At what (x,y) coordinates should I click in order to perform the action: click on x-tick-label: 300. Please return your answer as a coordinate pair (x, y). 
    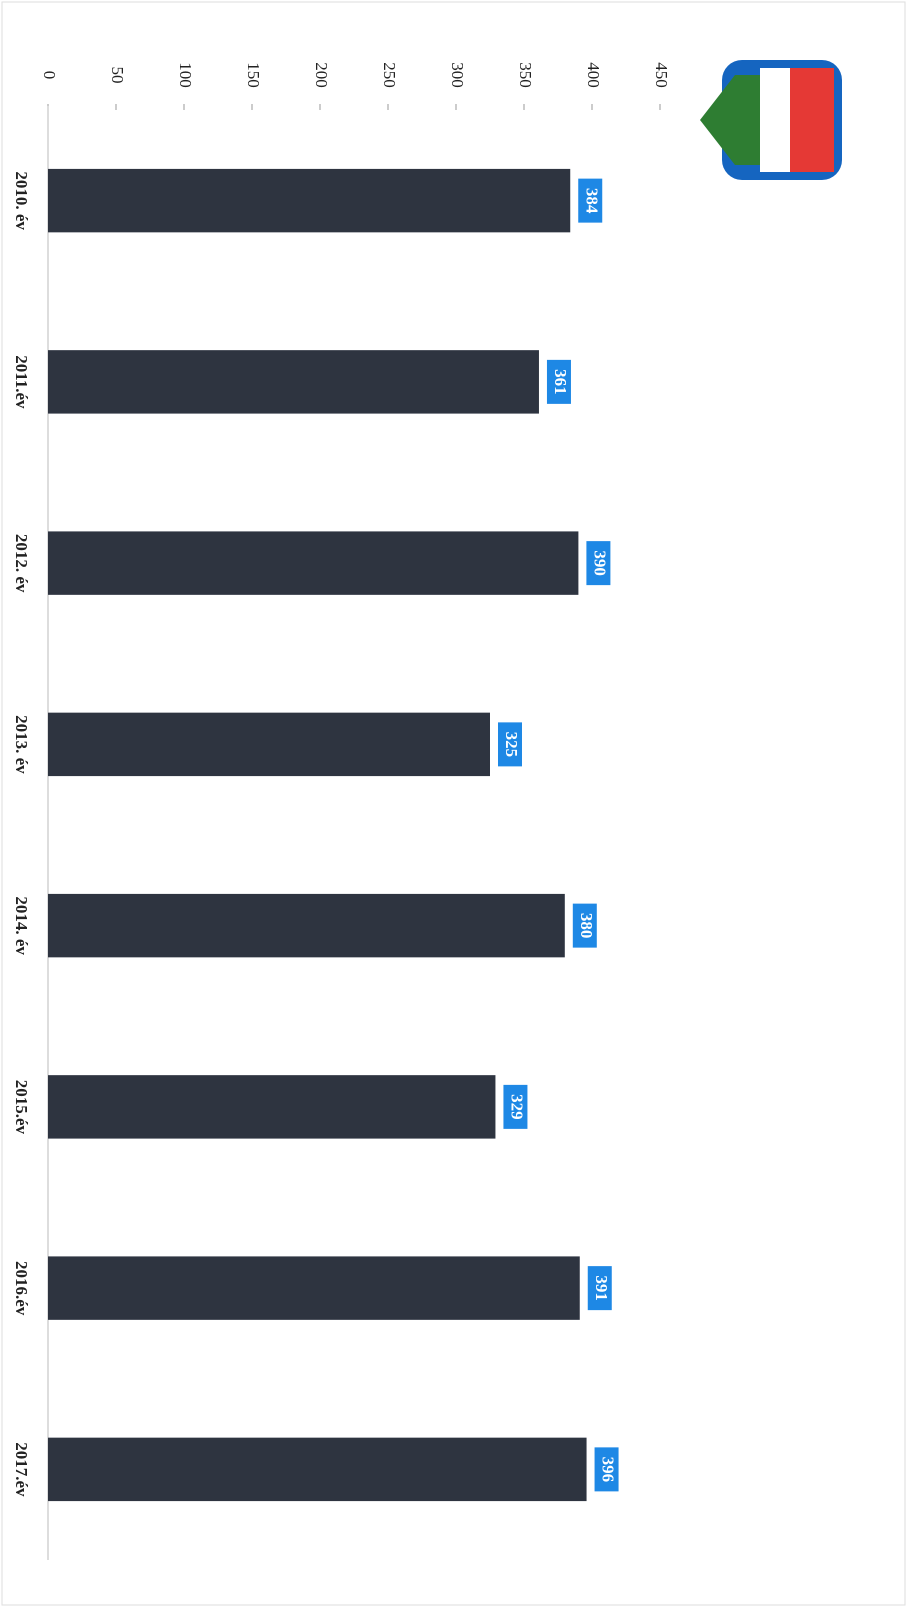
    Looking at the image, I should click on (457, 75).